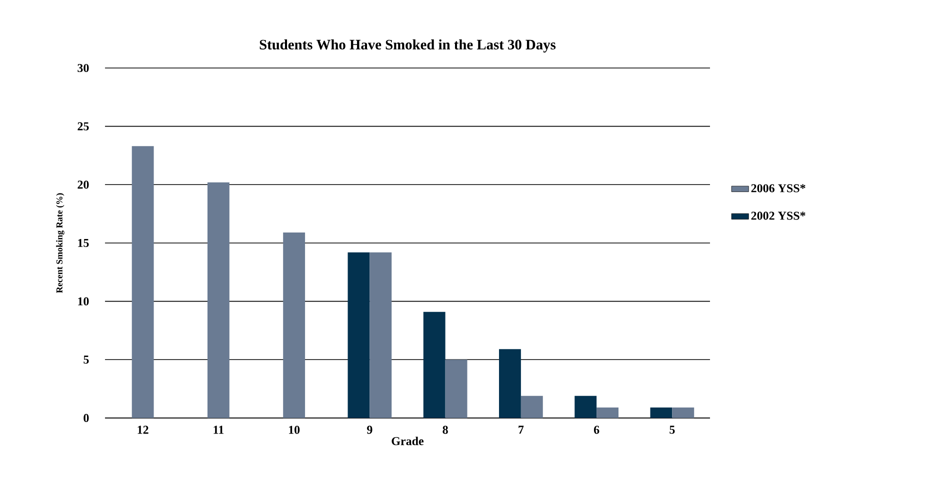  Describe the element at coordinates (445, 430) in the screenshot. I see `x-tick-label: 8` at that location.